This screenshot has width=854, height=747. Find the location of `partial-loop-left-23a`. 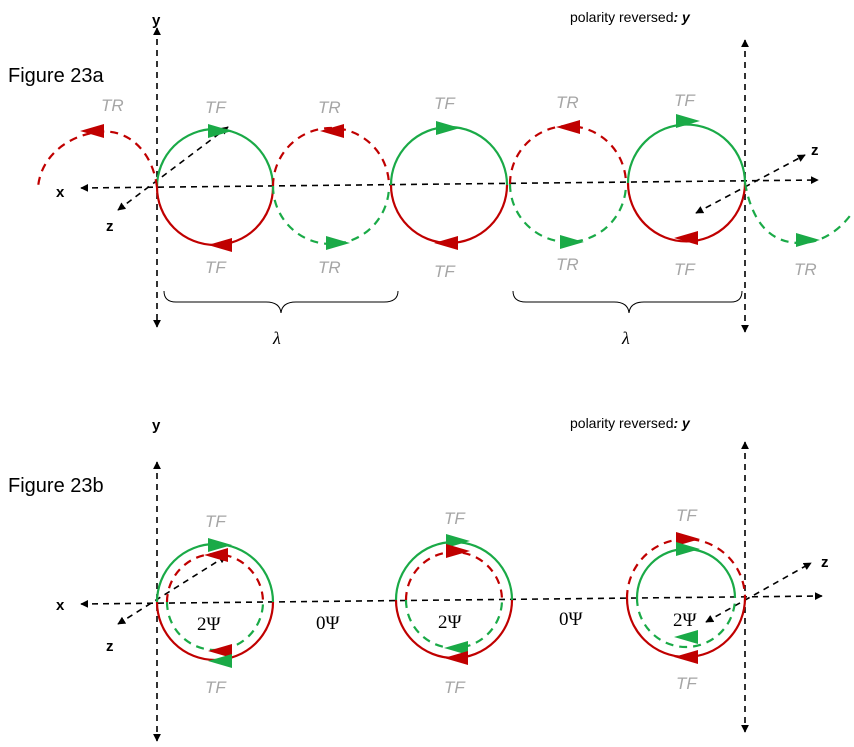

partial-loop-left-23a is located at coordinates (97, 159).